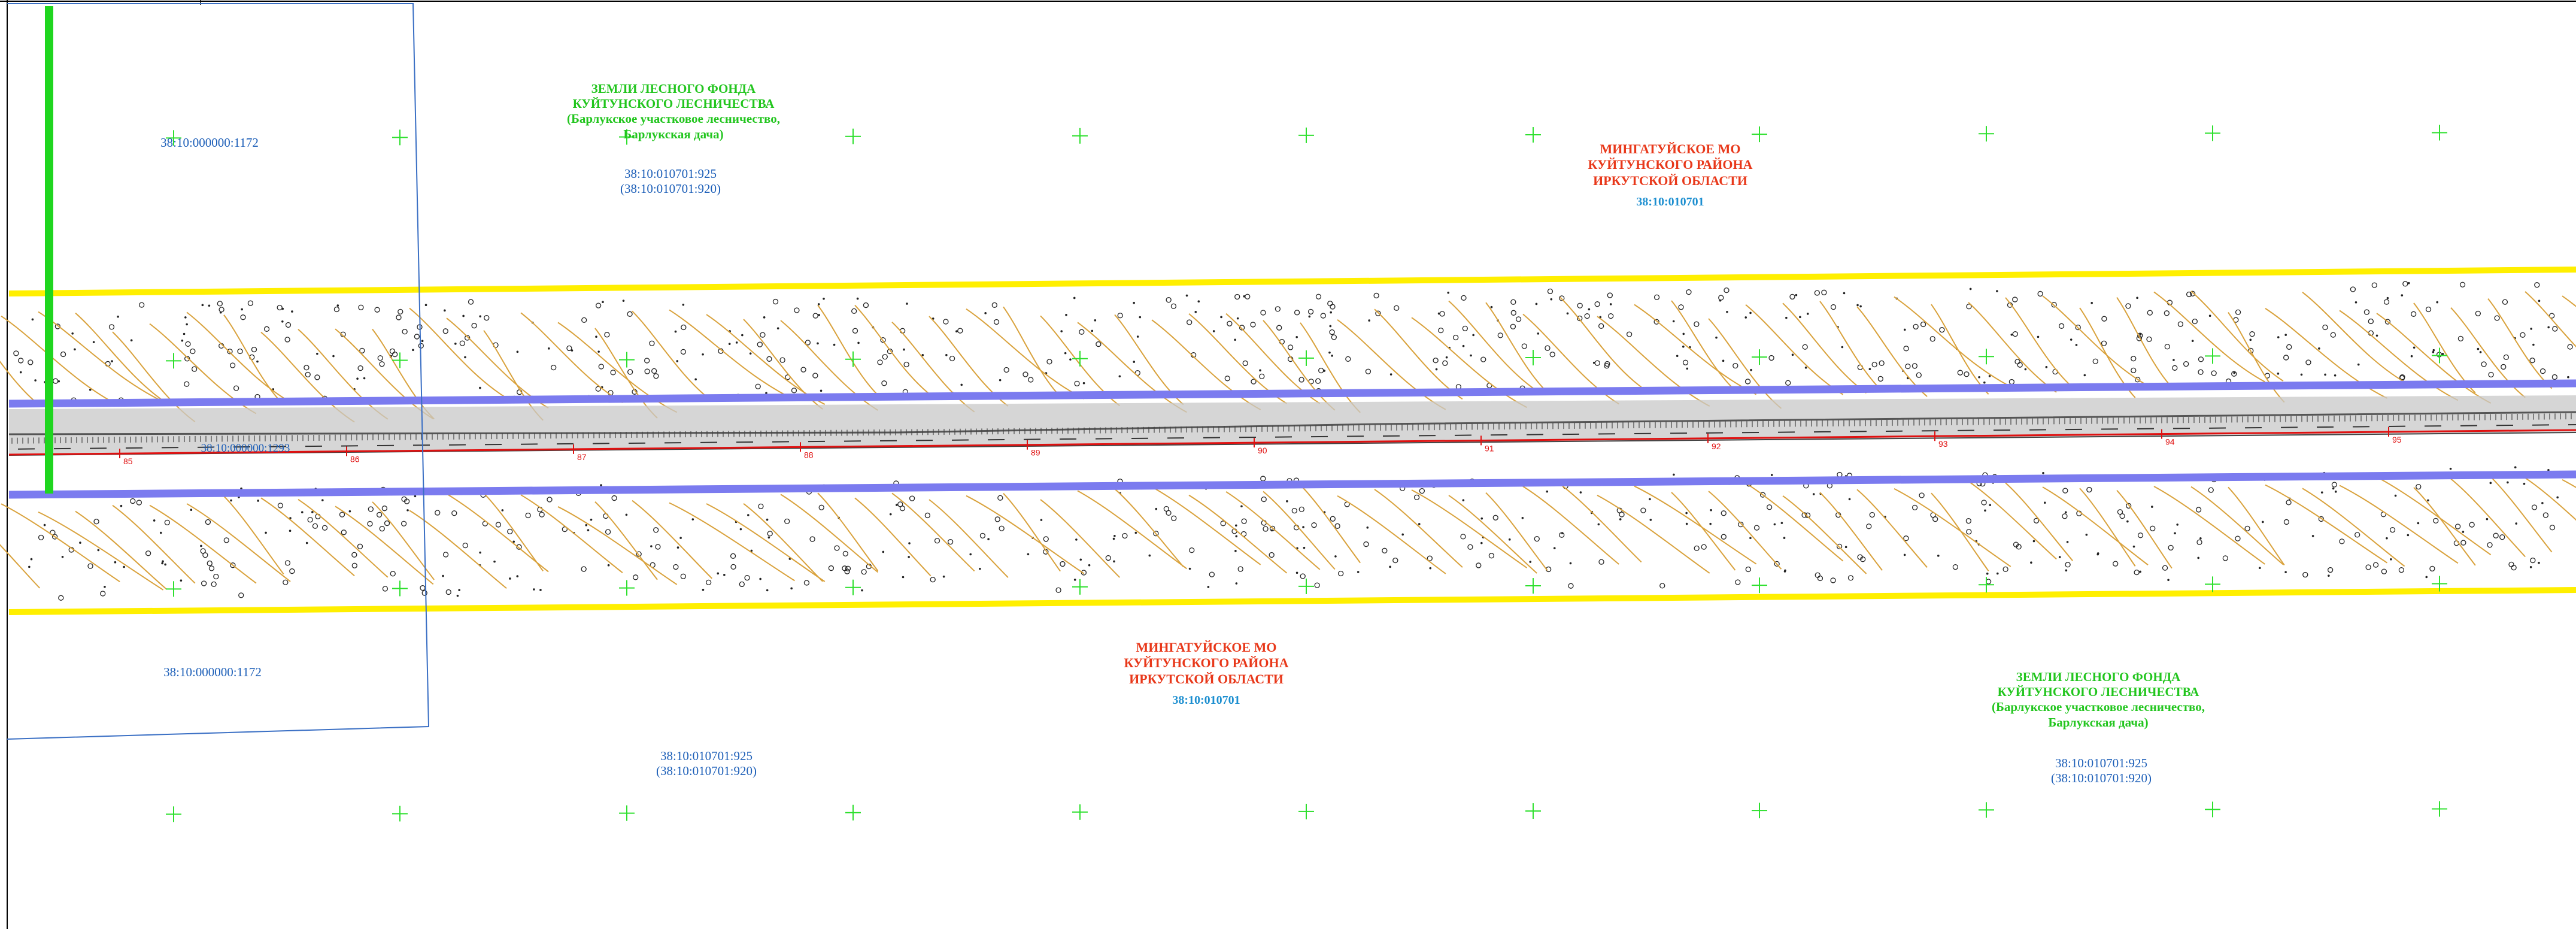 The width and height of the screenshot is (2576, 929). What do you see at coordinates (1292, 393) in the screenshot?
I see `right-of-way-top` at bounding box center [1292, 393].